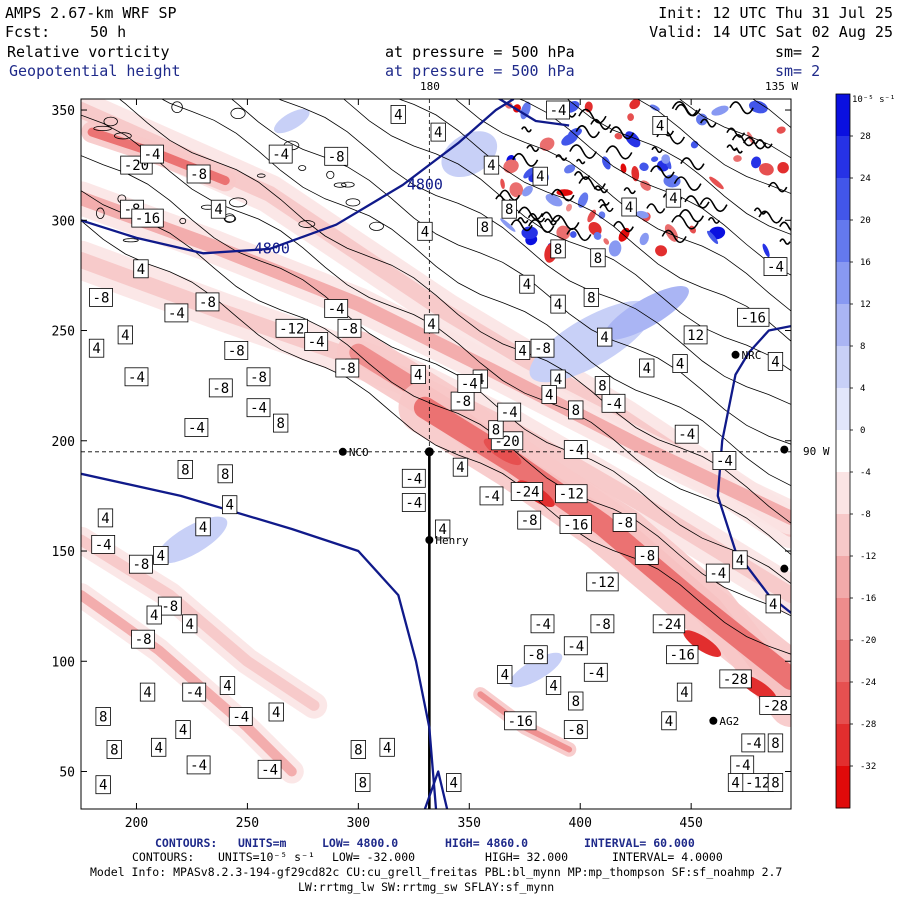  Describe the element at coordinates (436, 49) in the screenshot. I see `vorticity-contour` at that location.